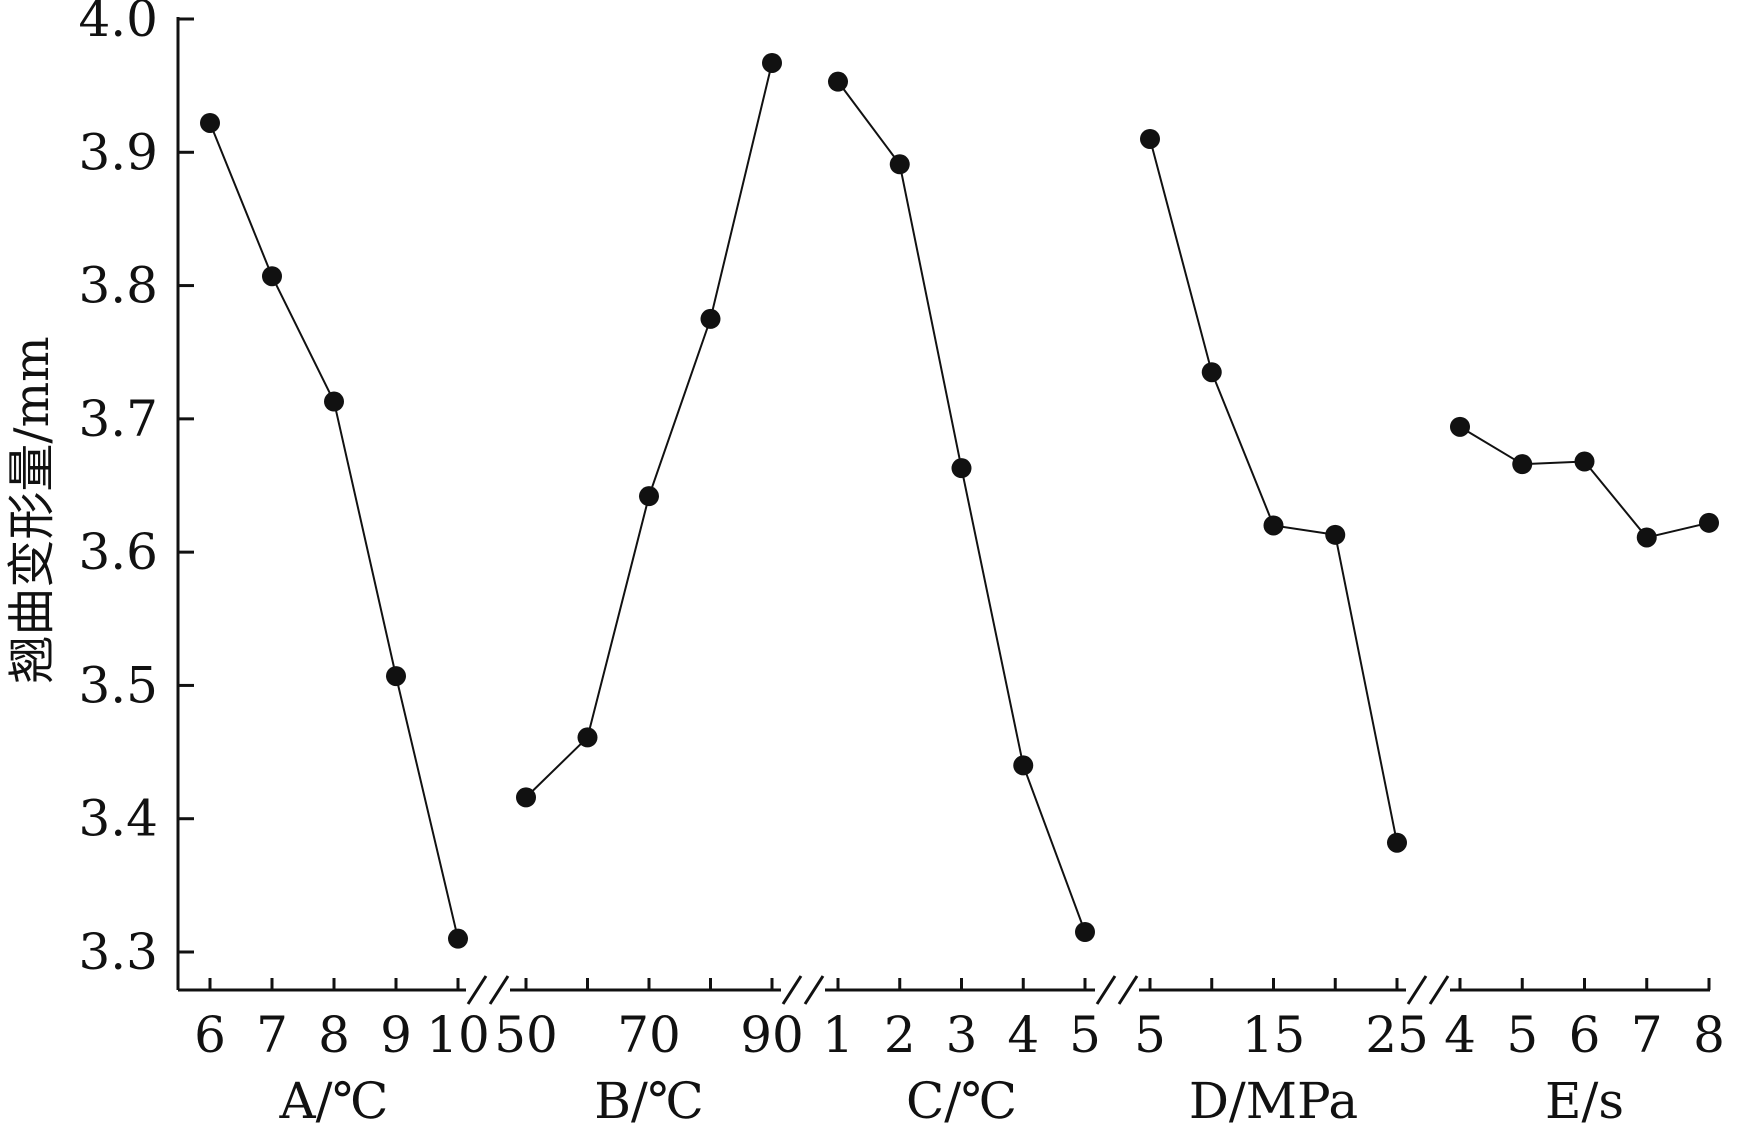  Describe the element at coordinates (118, 24) in the screenshot. I see `y-tick-label: 4.0` at that location.